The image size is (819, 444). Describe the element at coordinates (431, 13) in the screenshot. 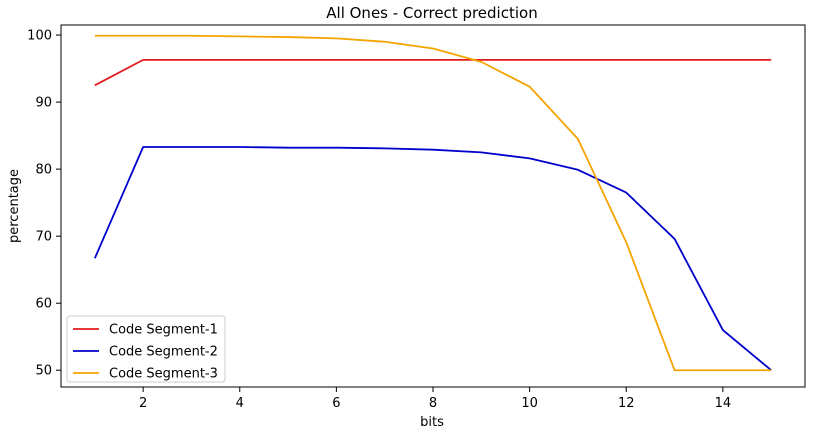

I see `chart-title: All Ones - Correct prediction` at that location.